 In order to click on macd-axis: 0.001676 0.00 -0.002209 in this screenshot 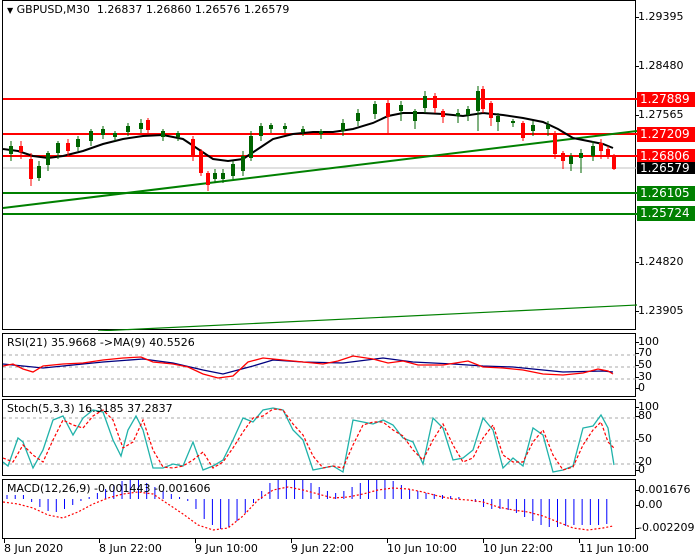, I will do `click(667, 509)`.